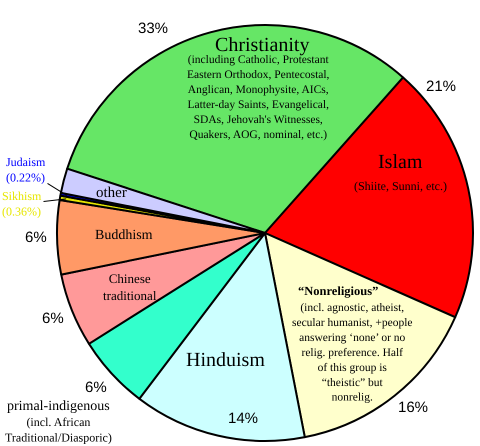 Image resolution: width=480 pixels, height=446 pixels. Describe the element at coordinates (153, 28) in the screenshot. I see `data-label: 33%` at that location.